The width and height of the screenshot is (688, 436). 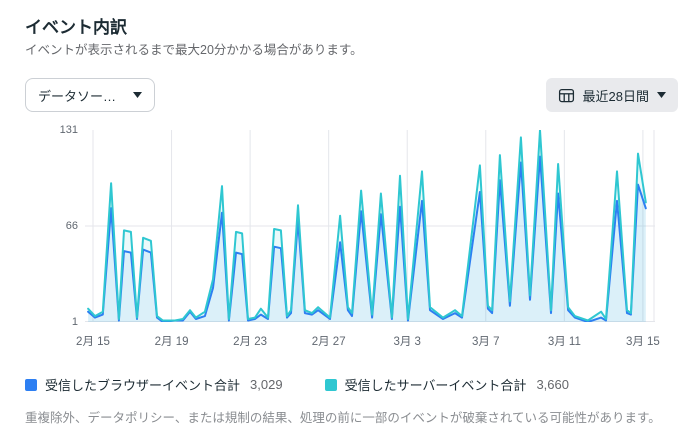 I want to click on legend-value-browser: 3,029, so click(x=266, y=384).